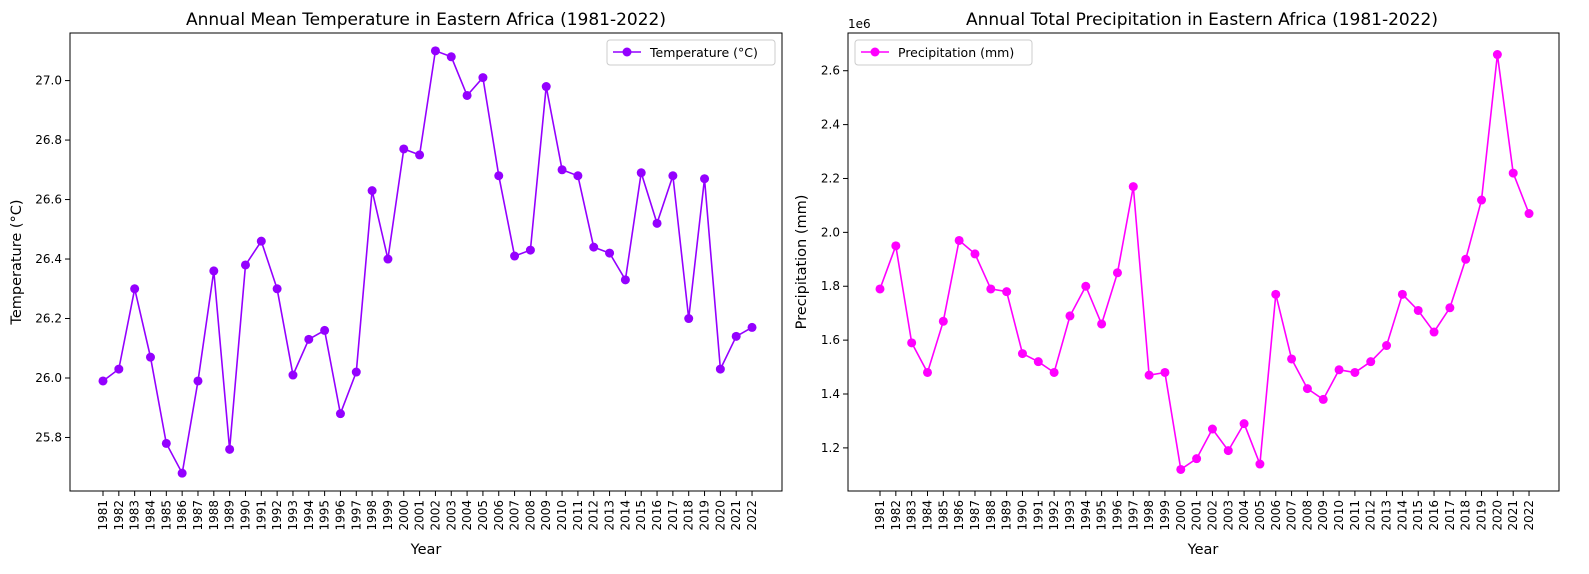 The width and height of the screenshot is (1589, 574). What do you see at coordinates (1038, 515) in the screenshot?
I see `x-tick-label: 1991` at bounding box center [1038, 515].